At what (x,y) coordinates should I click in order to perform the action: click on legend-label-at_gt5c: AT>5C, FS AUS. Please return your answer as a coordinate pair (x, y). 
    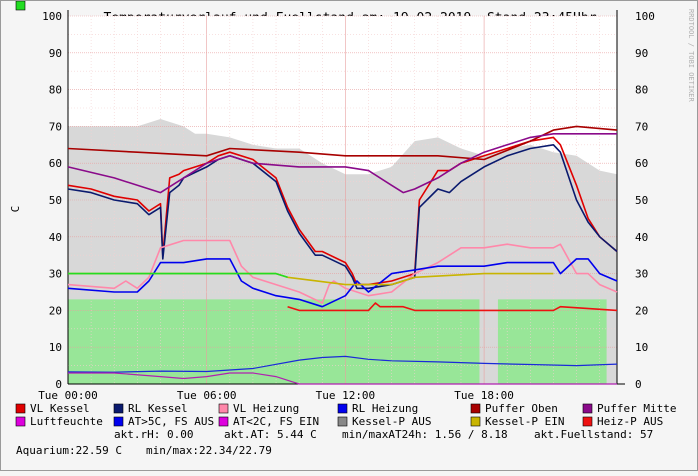
    Looking at the image, I should click on (171, 421).